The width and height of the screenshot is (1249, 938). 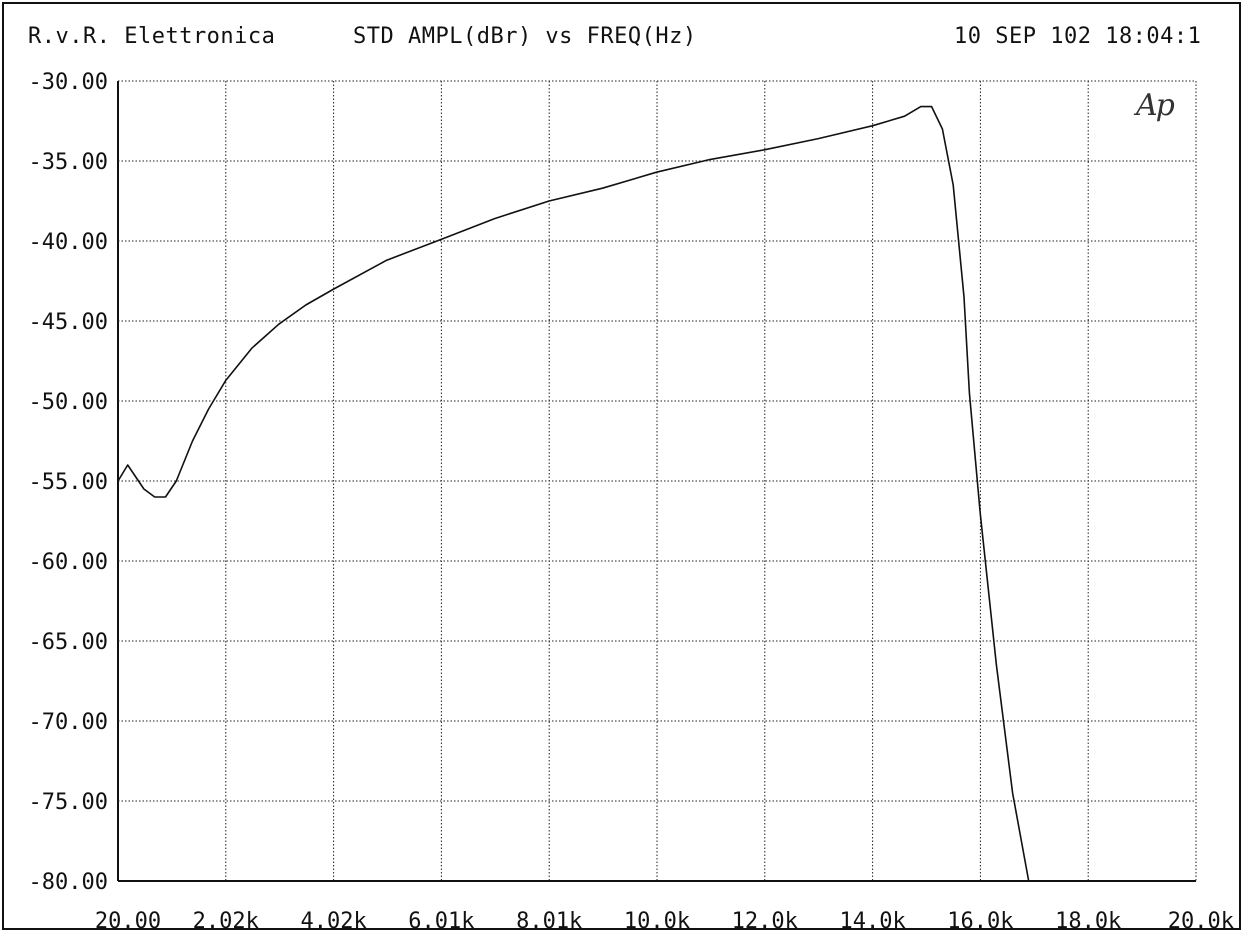 What do you see at coordinates (68, 642) in the screenshot?
I see `y-tick-label: -65.00` at bounding box center [68, 642].